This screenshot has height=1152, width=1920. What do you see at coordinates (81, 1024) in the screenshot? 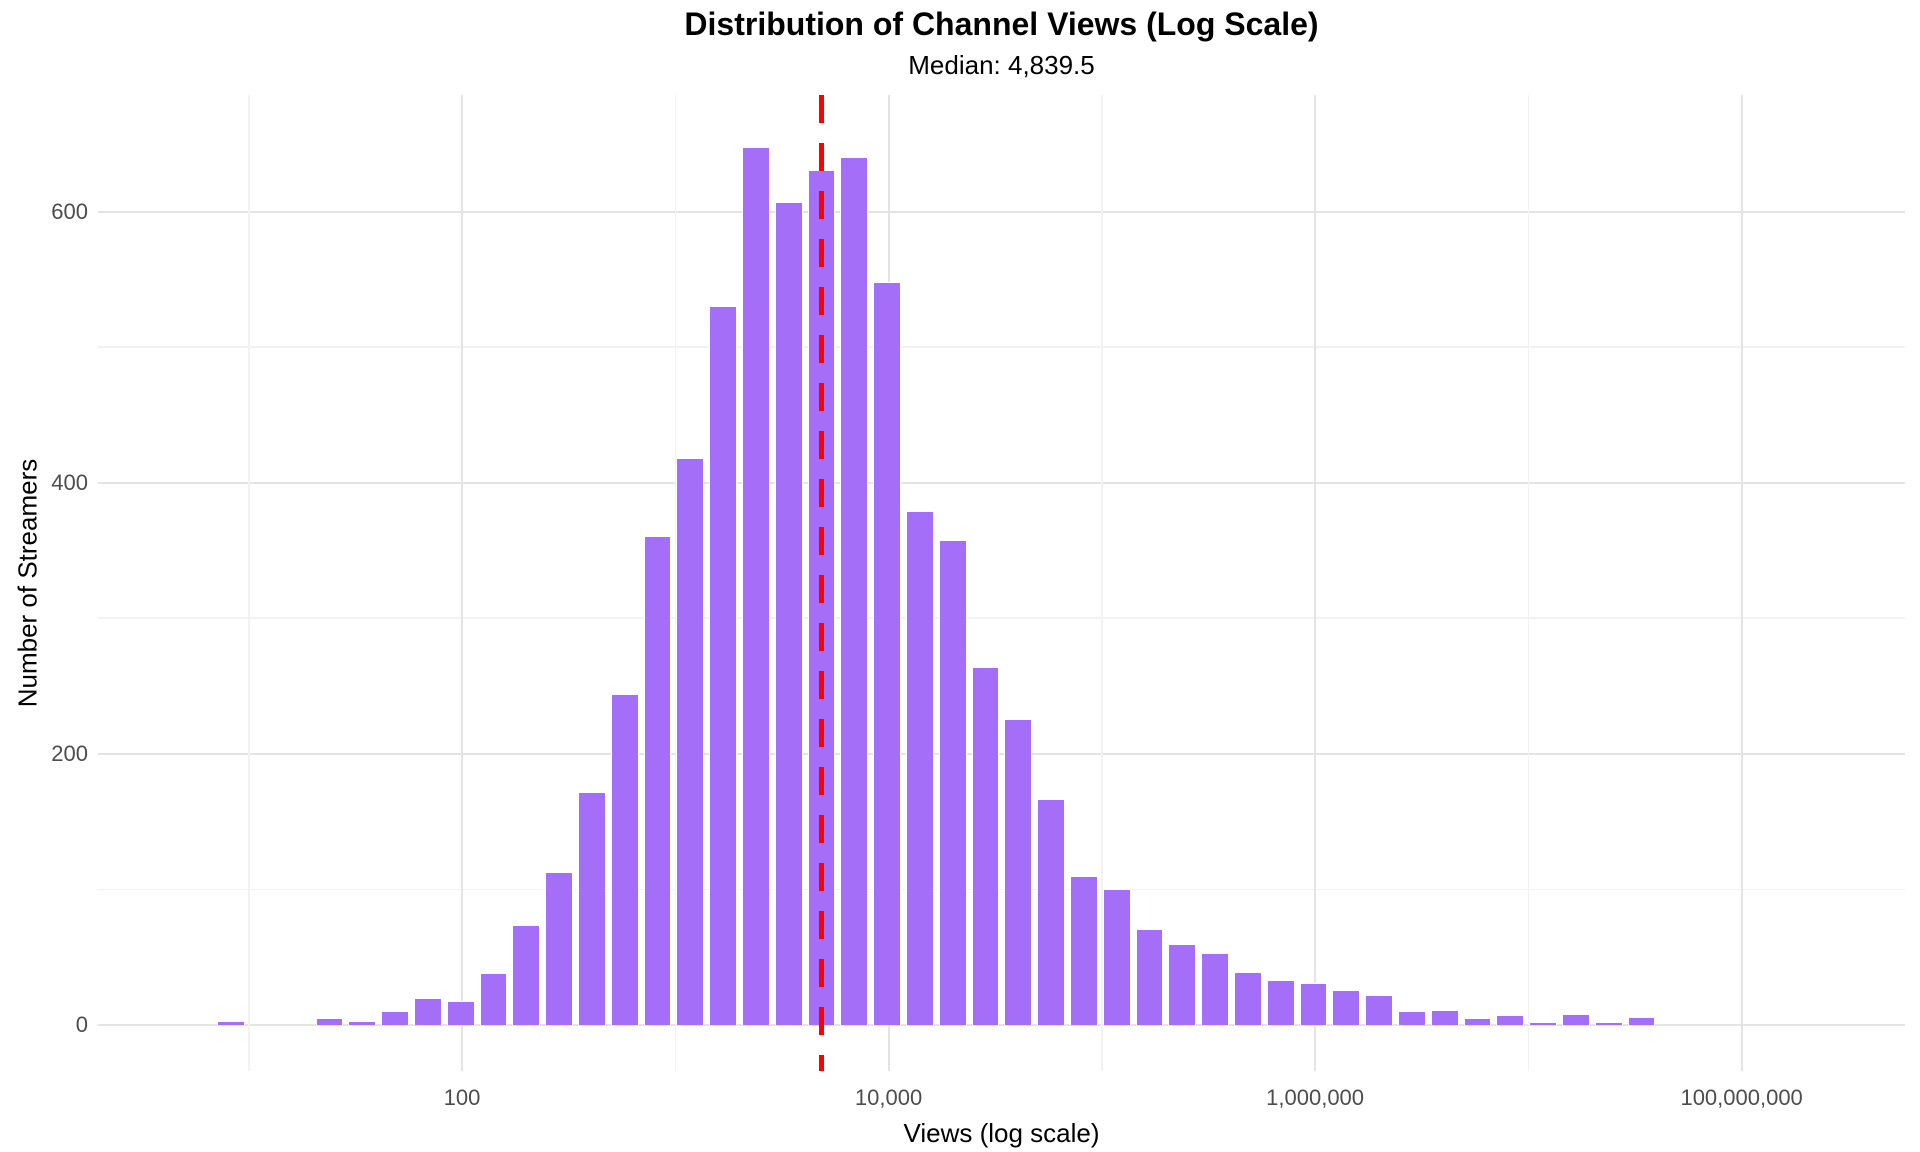
I see `y-axis-tick-label: 0` at bounding box center [81, 1024].